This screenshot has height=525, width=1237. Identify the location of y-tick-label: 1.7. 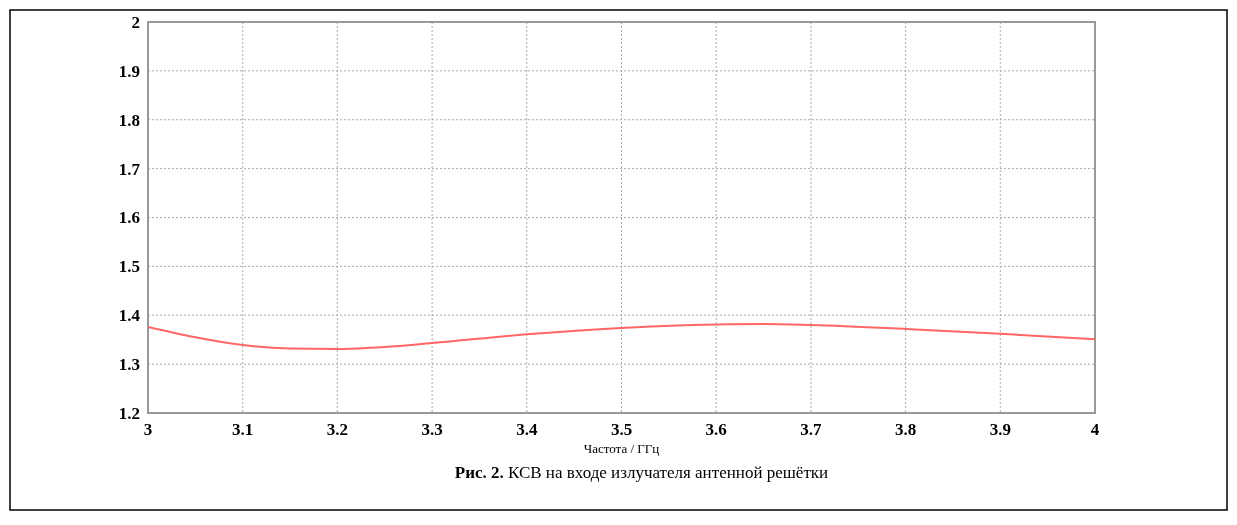
(129, 169).